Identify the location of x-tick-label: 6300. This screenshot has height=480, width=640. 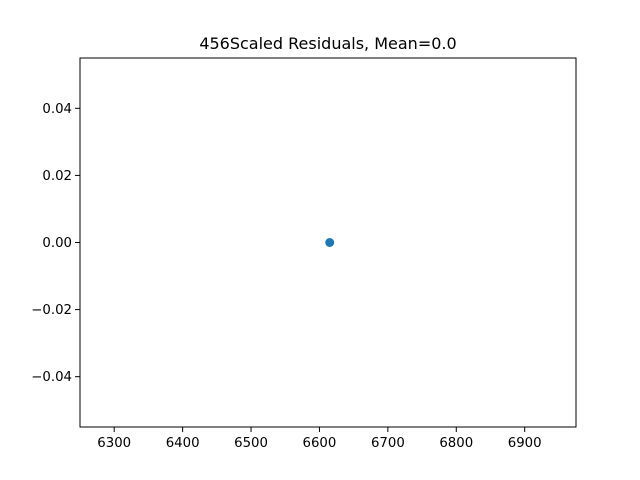
(114, 443).